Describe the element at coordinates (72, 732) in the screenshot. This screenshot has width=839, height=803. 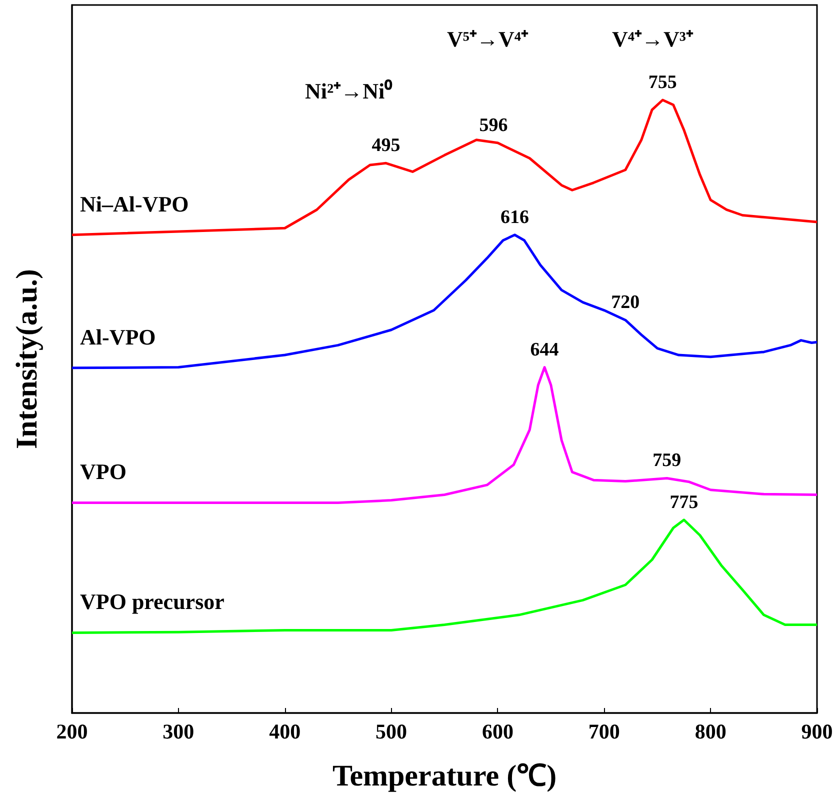
I see `x-tick-label: 200` at that location.